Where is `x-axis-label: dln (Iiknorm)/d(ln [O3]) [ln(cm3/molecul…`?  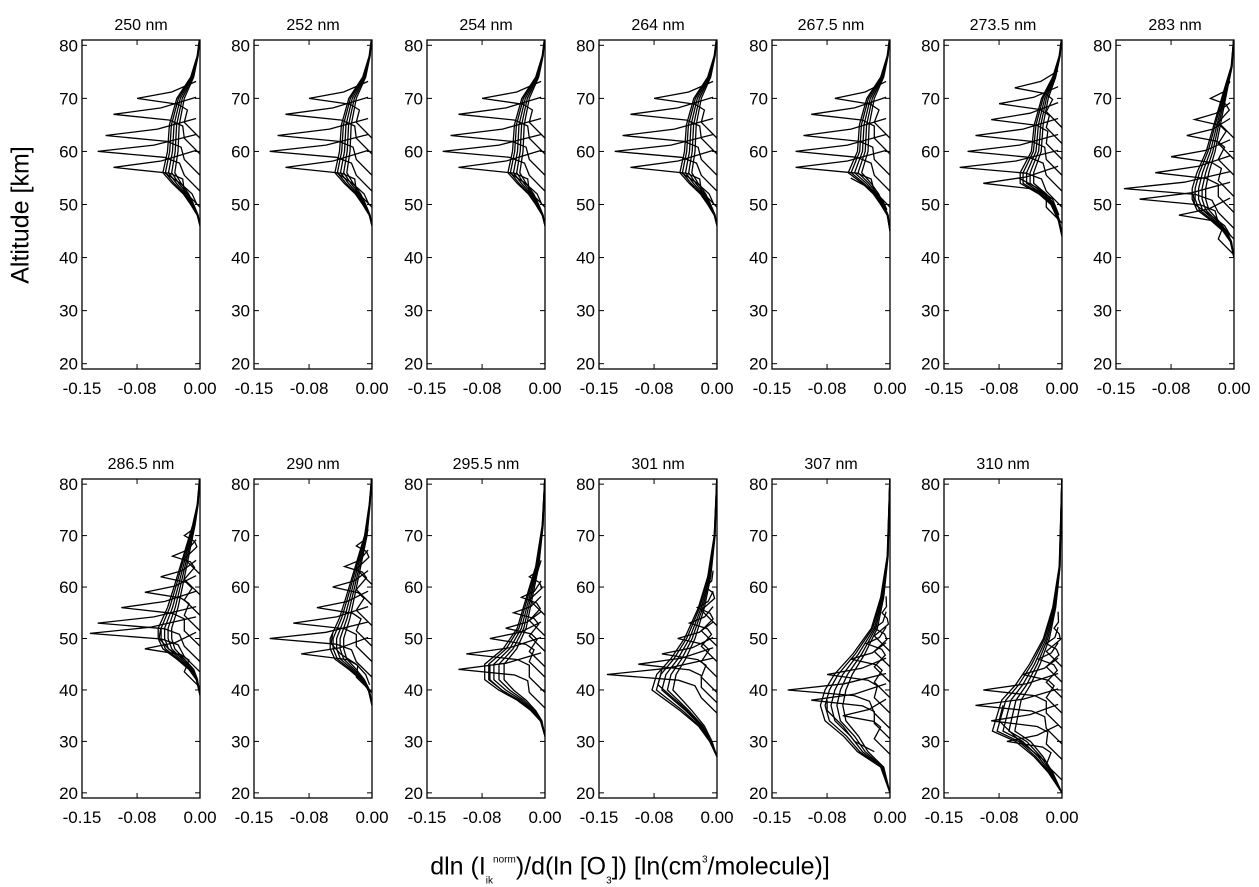
x-axis-label: dln (Iiknorm)/d(ln [O3]) [ln(cm3/molecul… is located at coordinates (630, 869).